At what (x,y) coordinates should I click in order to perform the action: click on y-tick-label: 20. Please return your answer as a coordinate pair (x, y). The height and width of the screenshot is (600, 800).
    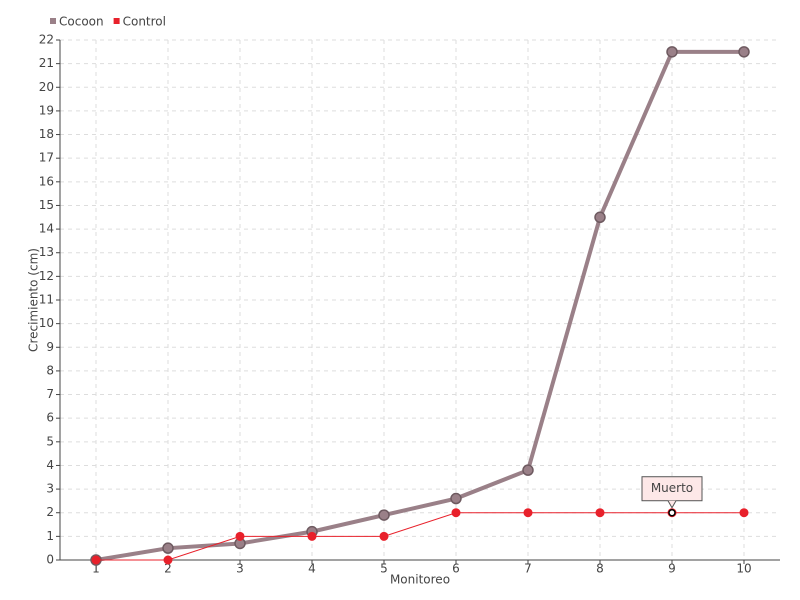
    Looking at the image, I should click on (46, 87).